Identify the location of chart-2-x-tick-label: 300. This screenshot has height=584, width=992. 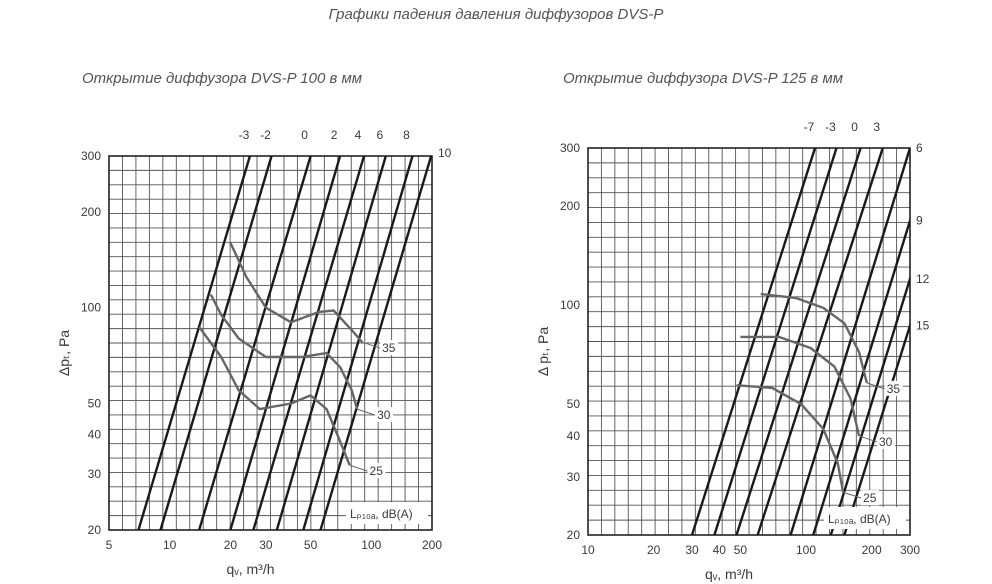
(910, 550).